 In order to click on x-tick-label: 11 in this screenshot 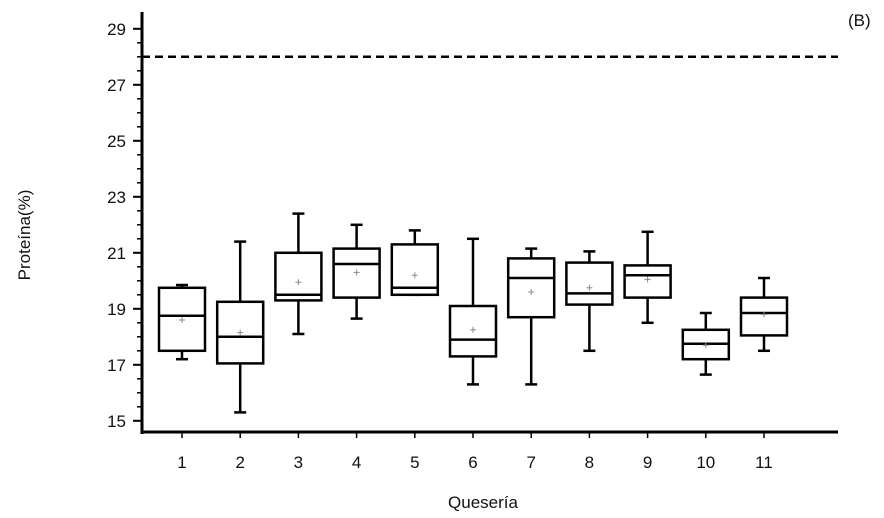, I will do `click(764, 462)`.